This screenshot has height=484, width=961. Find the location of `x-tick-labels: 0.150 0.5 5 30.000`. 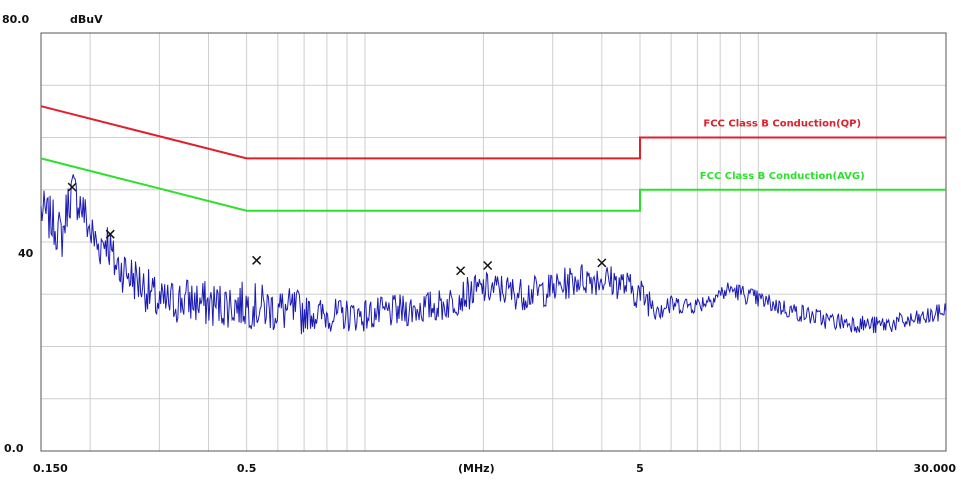

x-tick-labels: 0.150 0.5 5 30.000 is located at coordinates (494, 468).